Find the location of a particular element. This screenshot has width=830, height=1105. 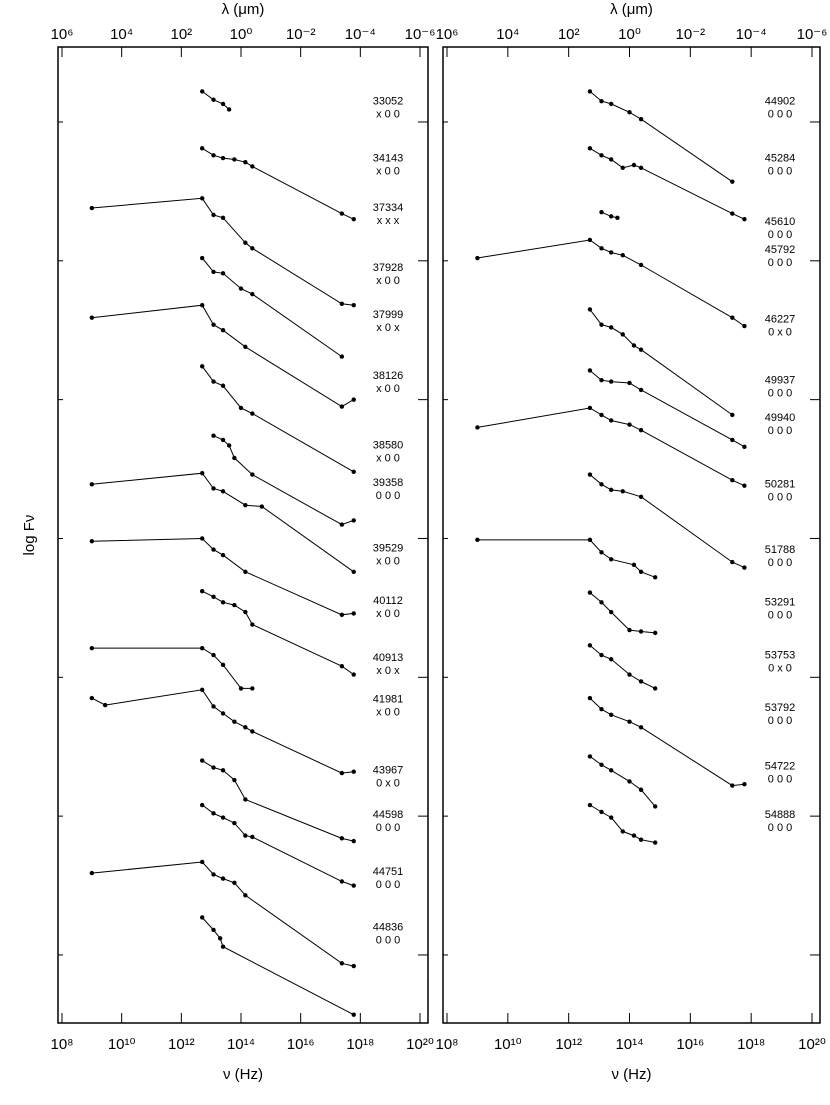

series-name: 38580 is located at coordinates (388, 446).